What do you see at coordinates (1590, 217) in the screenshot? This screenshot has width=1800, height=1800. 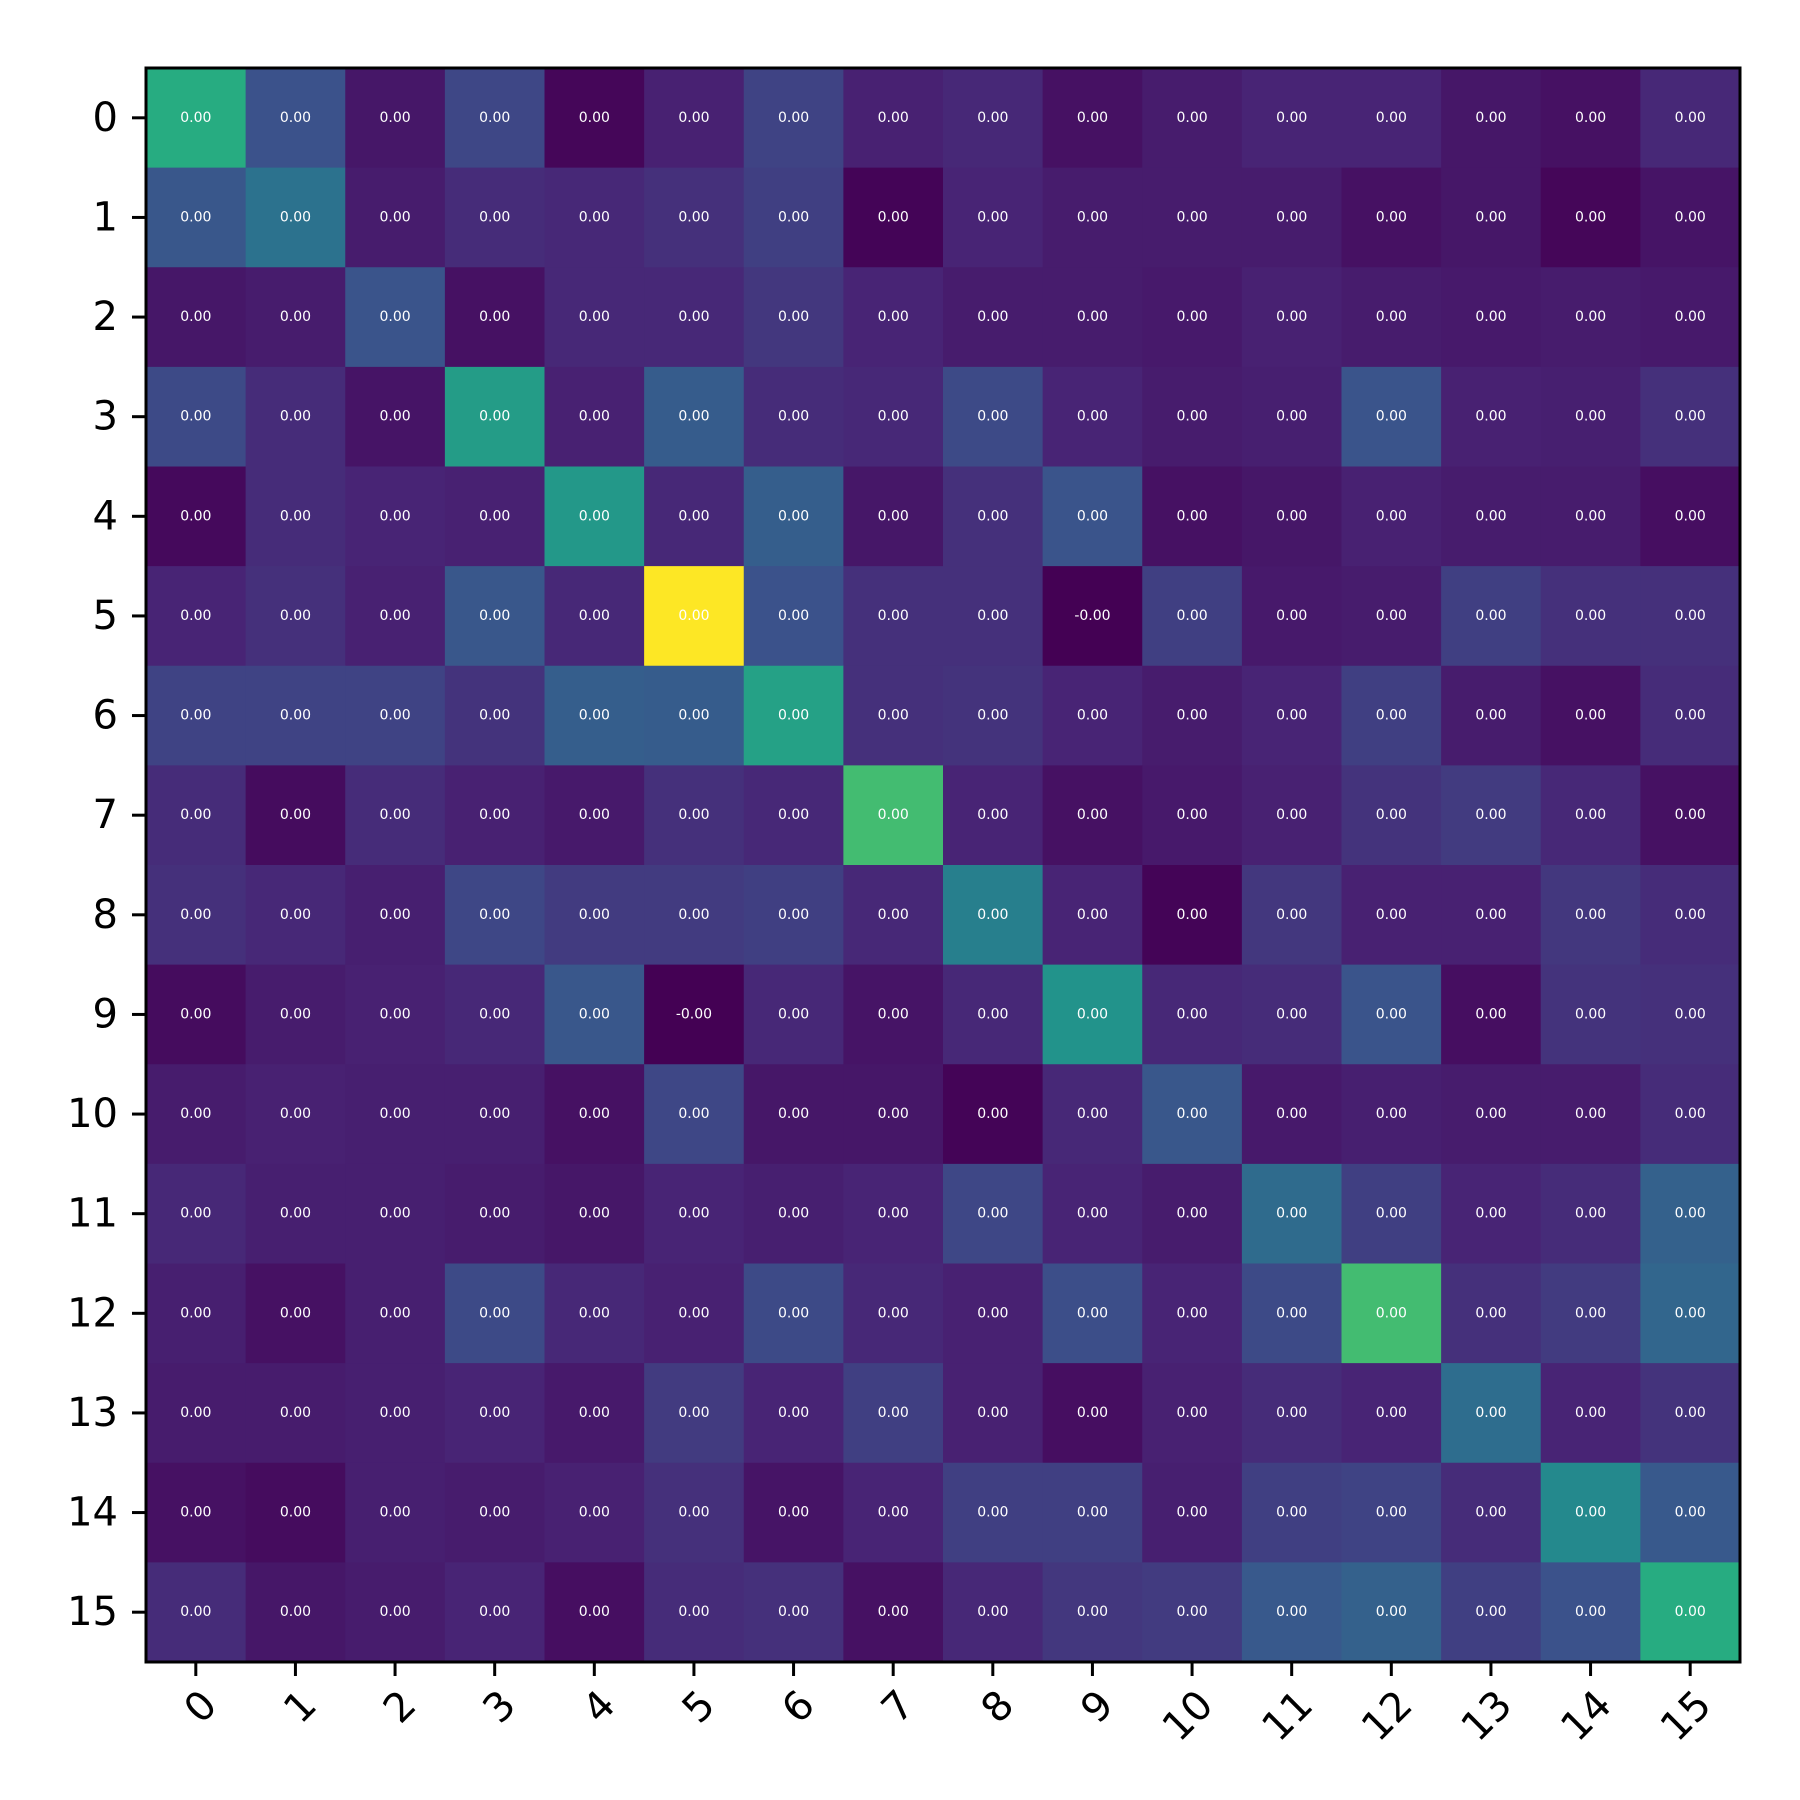 I see `heatmap-cell-r1-c14` at bounding box center [1590, 217].